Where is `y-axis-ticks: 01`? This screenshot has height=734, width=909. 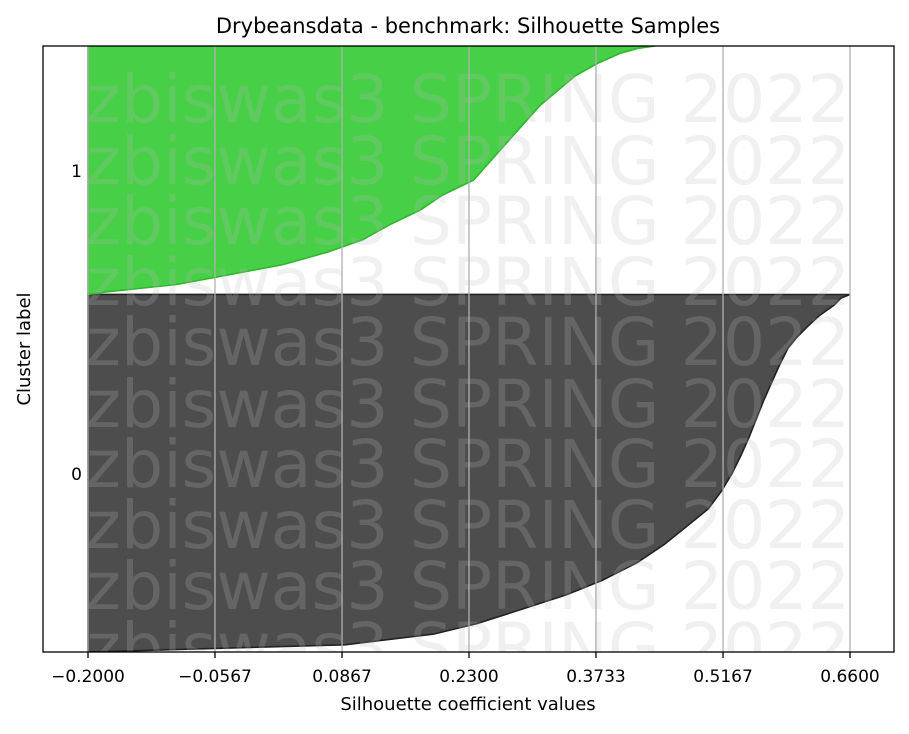 y-axis-ticks: 01 is located at coordinates (76, 323).